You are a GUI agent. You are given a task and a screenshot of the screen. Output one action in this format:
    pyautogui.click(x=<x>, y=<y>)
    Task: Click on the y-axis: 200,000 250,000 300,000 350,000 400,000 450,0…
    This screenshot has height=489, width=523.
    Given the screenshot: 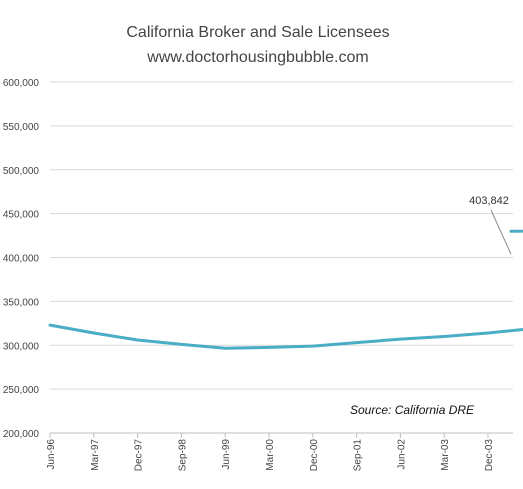 What is the action you would take?
    pyautogui.click(x=21, y=259)
    